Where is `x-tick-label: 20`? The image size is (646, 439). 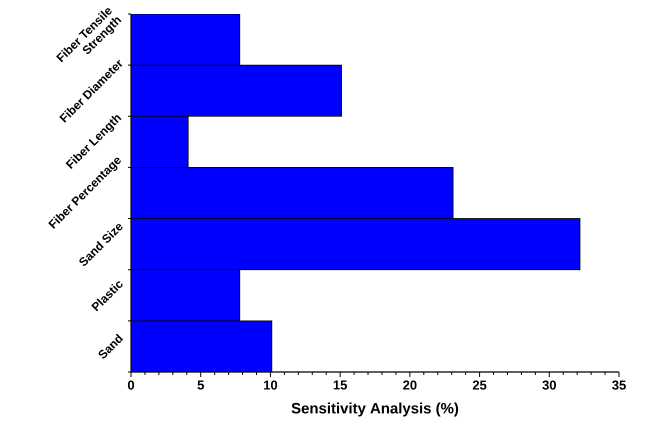 x-tick-label: 20 is located at coordinates (410, 385).